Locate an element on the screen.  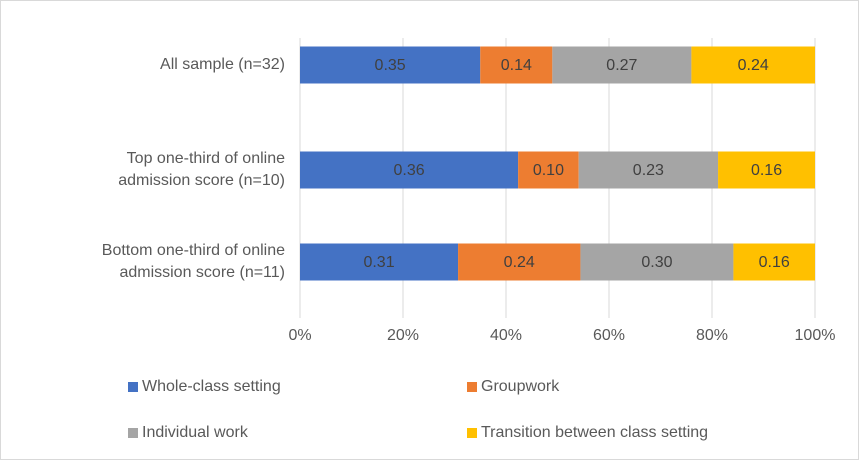
legend-label: Transition between class setting is located at coordinates (594, 432).